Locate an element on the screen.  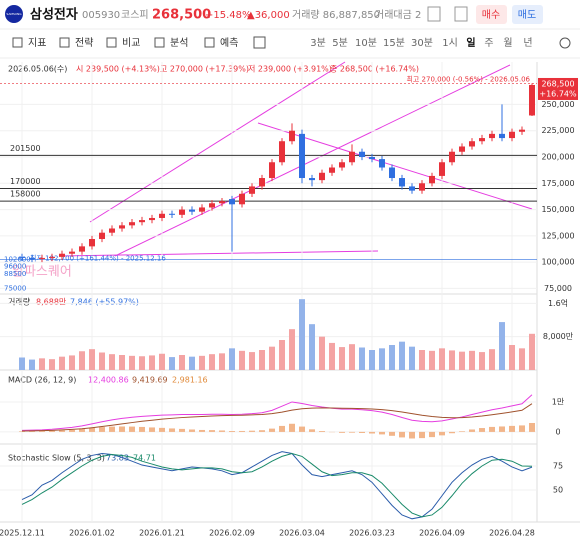
tool-button: 비교 is located at coordinates (131, 43).